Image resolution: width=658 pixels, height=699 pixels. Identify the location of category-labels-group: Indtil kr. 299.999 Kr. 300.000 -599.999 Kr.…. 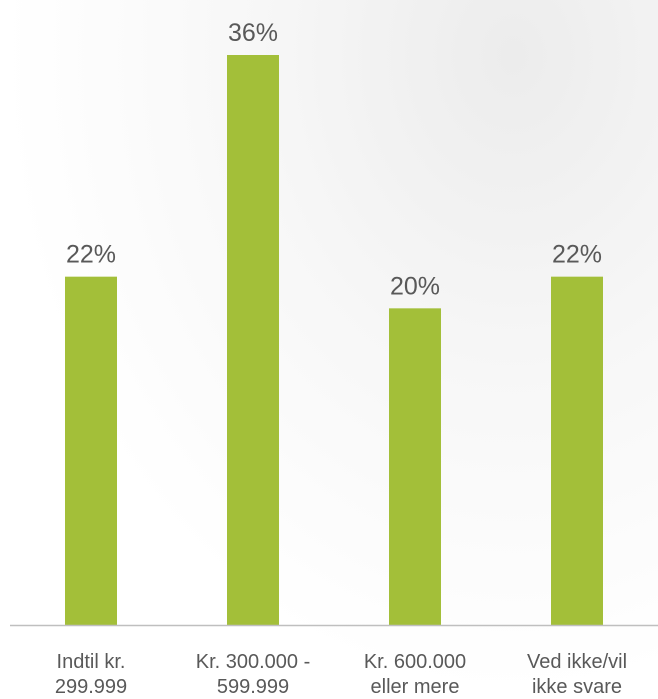
(341, 674).